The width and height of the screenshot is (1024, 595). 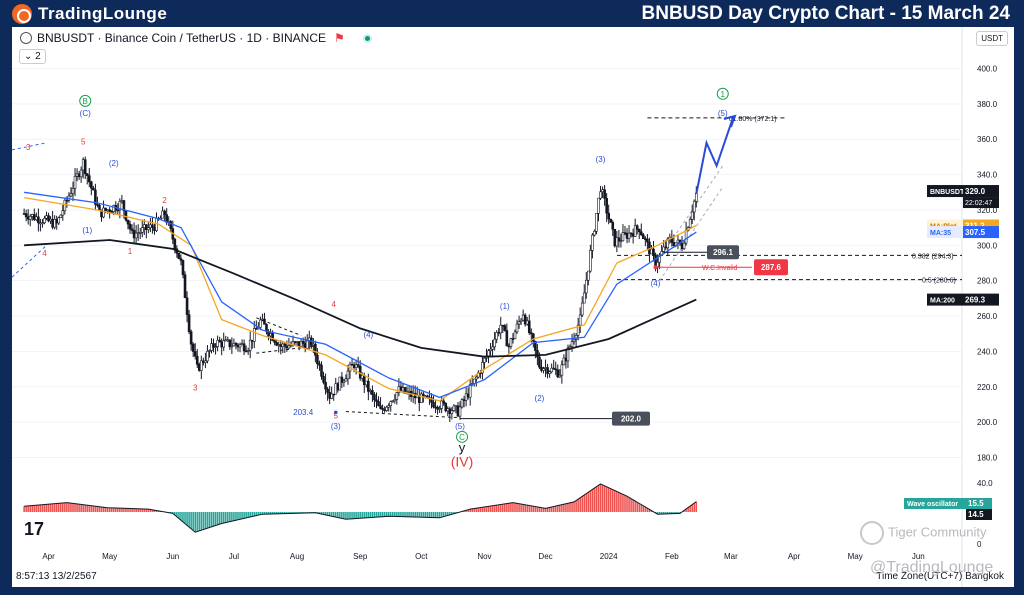 I want to click on currency-button: USDT, so click(x=992, y=38).